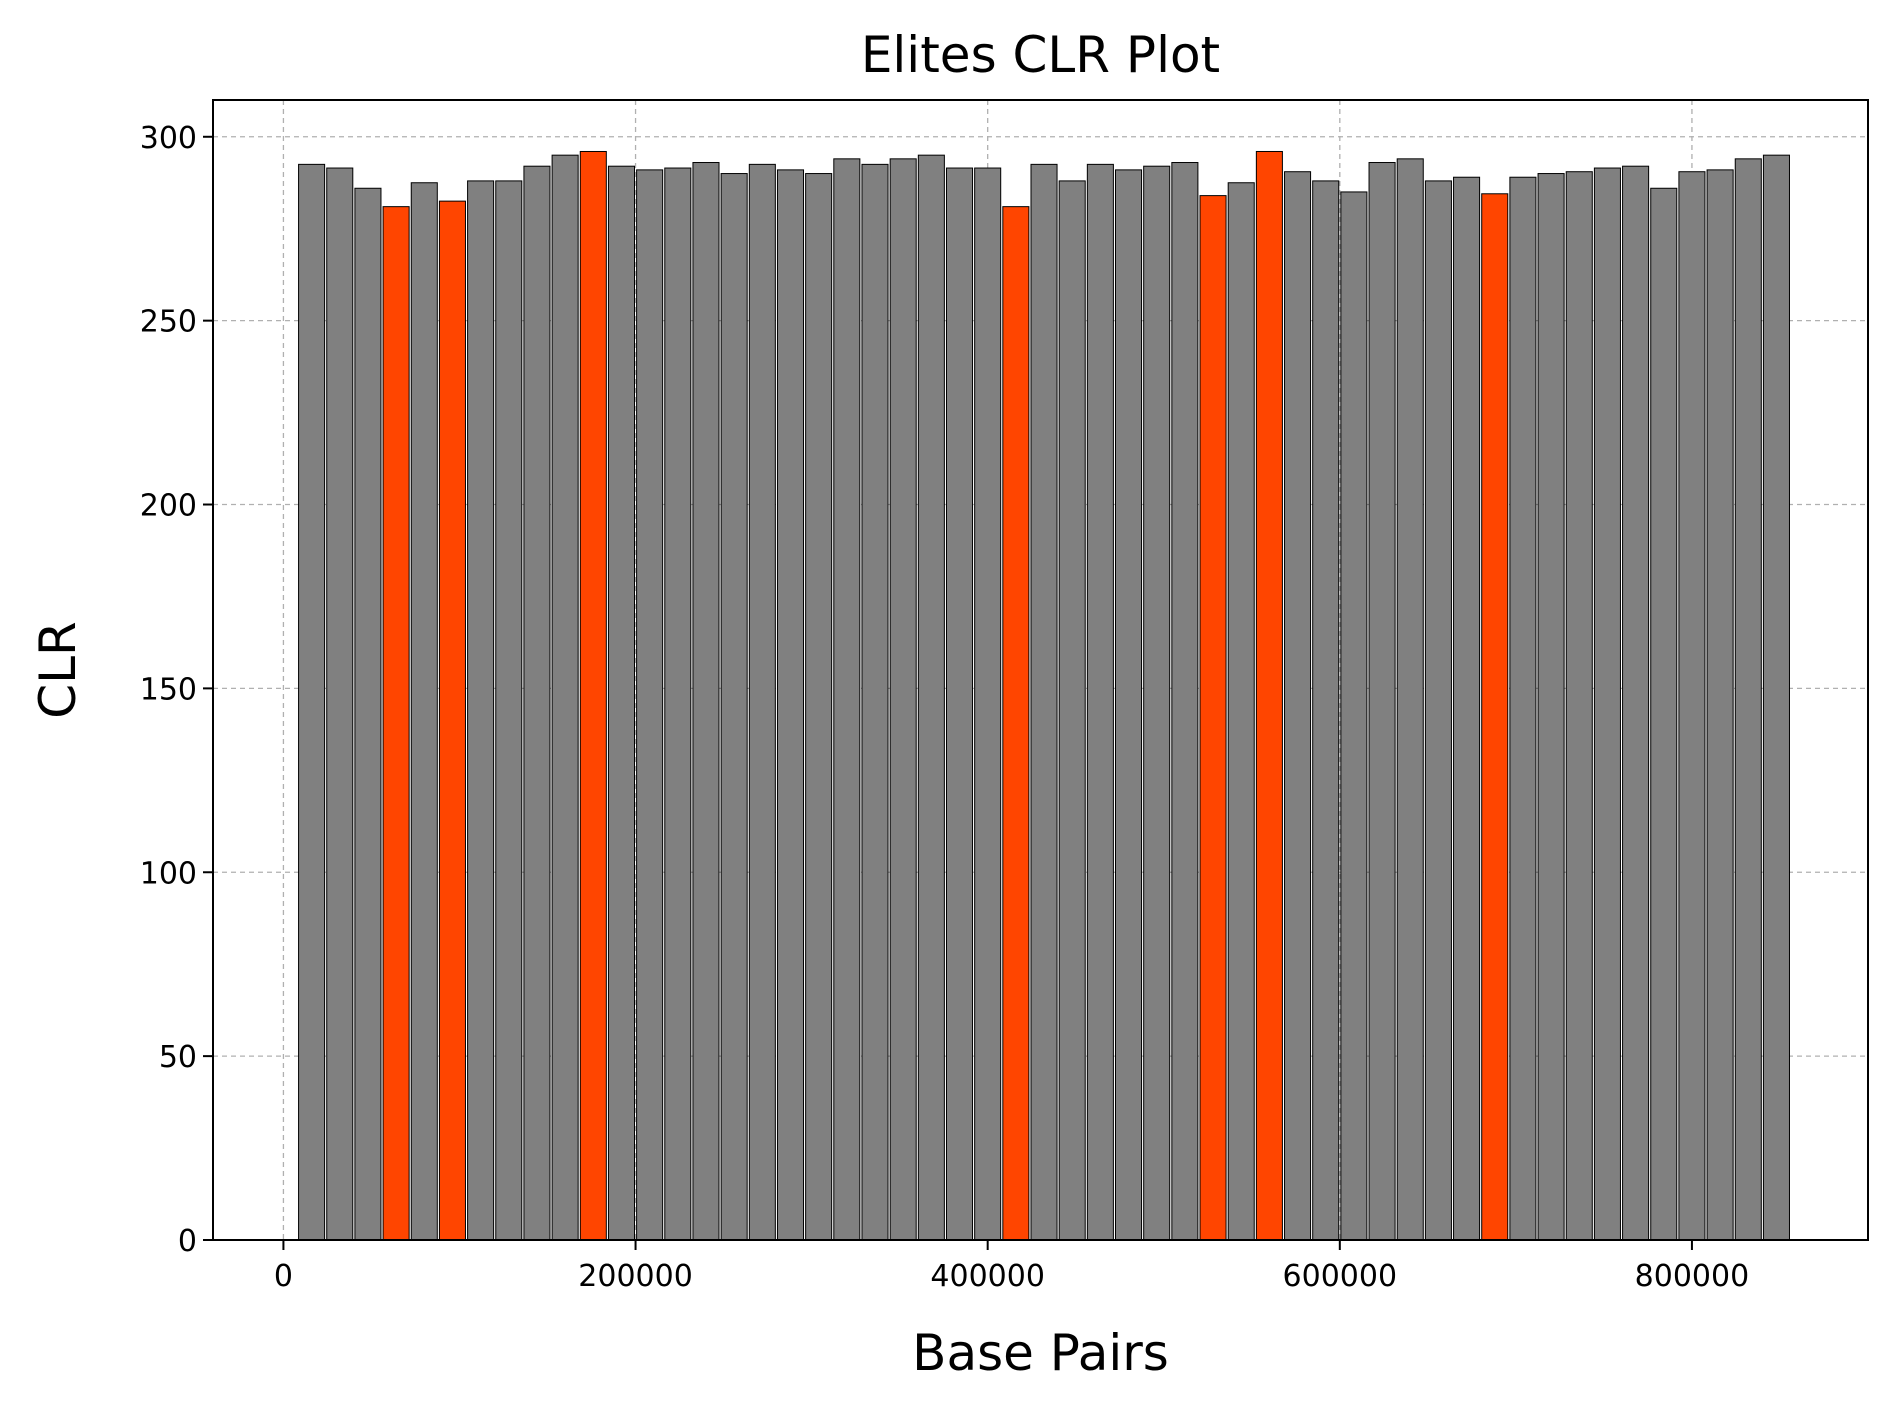 Image resolution: width=1890 pixels, height=1410 pixels. I want to click on chart-title: Elites CLR Plot, so click(1040, 55).